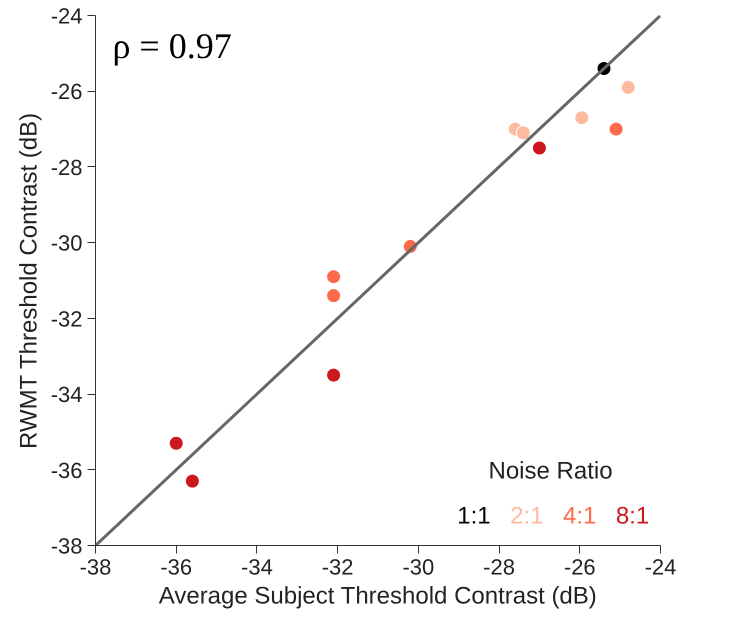 This screenshot has height=641, width=748. Describe the element at coordinates (66, 546) in the screenshot. I see `y-tick-label: -38` at that location.